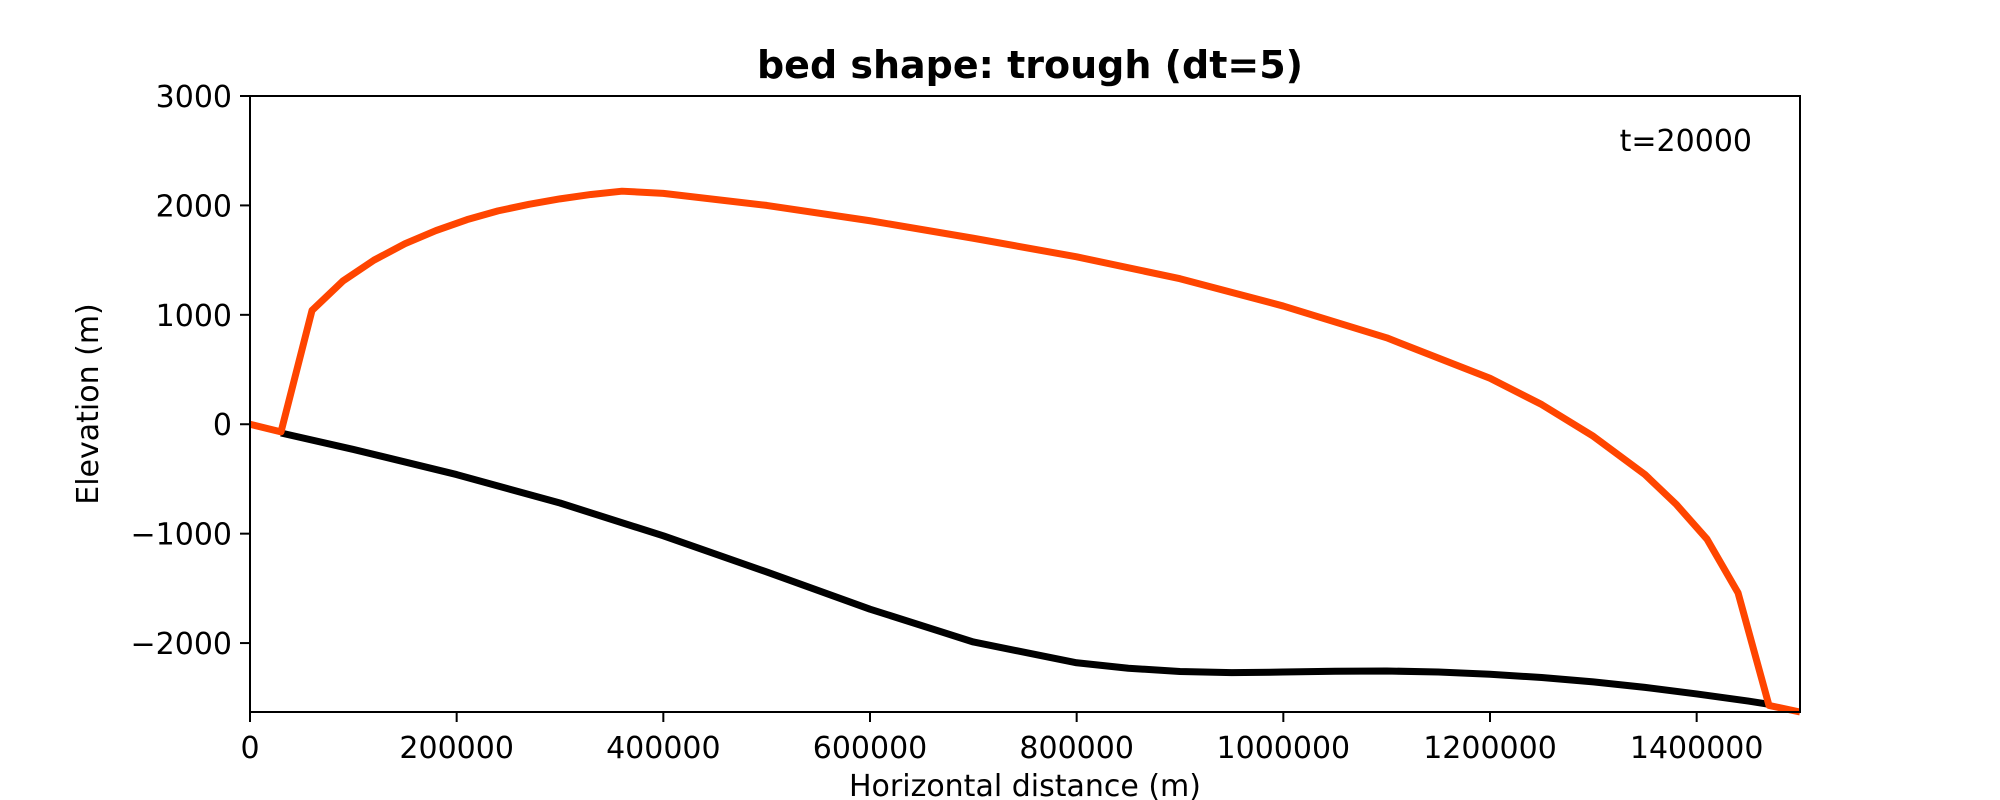 This screenshot has height=800, width=2000. What do you see at coordinates (194, 316) in the screenshot?
I see `y-tick-label: 1000` at bounding box center [194, 316].